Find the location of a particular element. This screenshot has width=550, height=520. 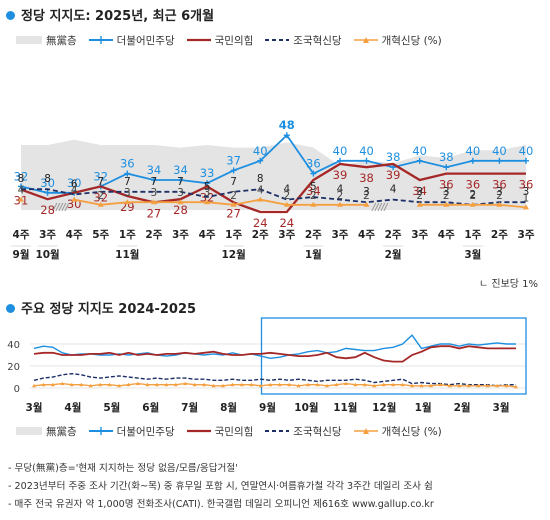

ppp-data-label: 34 is located at coordinates (419, 191).